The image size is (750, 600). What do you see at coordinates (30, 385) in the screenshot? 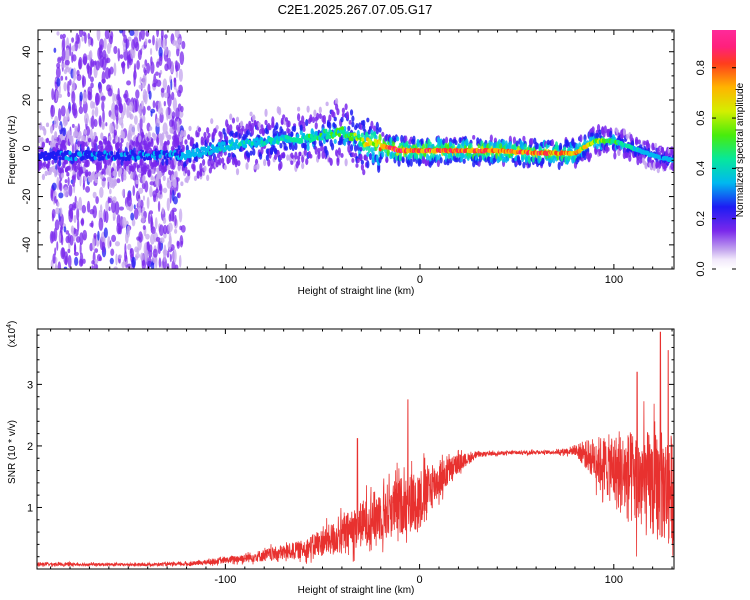
I see `y-tick-label: 3` at bounding box center [30, 385].